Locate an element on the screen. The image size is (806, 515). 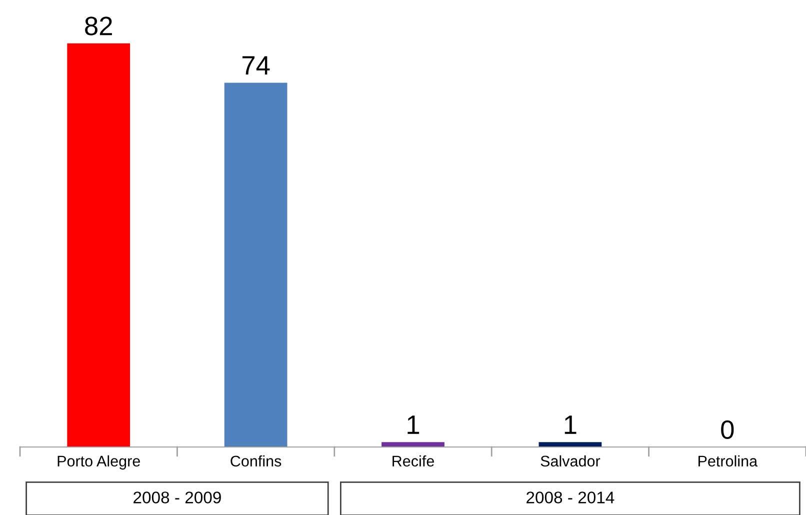
x-tick-label: Salvador is located at coordinates (570, 461).